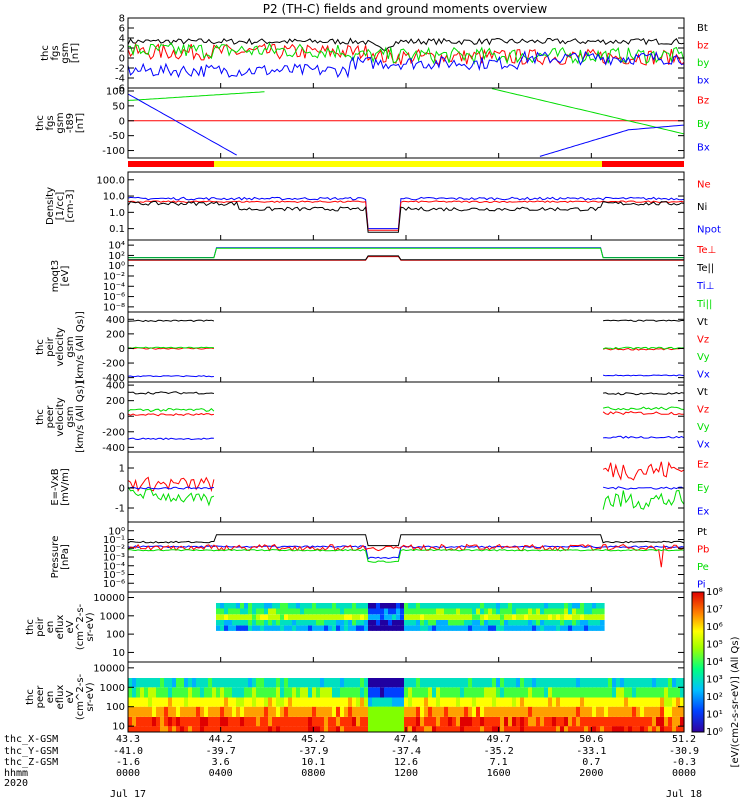  I want to click on y-tick-label: 6, so click(122, 29).